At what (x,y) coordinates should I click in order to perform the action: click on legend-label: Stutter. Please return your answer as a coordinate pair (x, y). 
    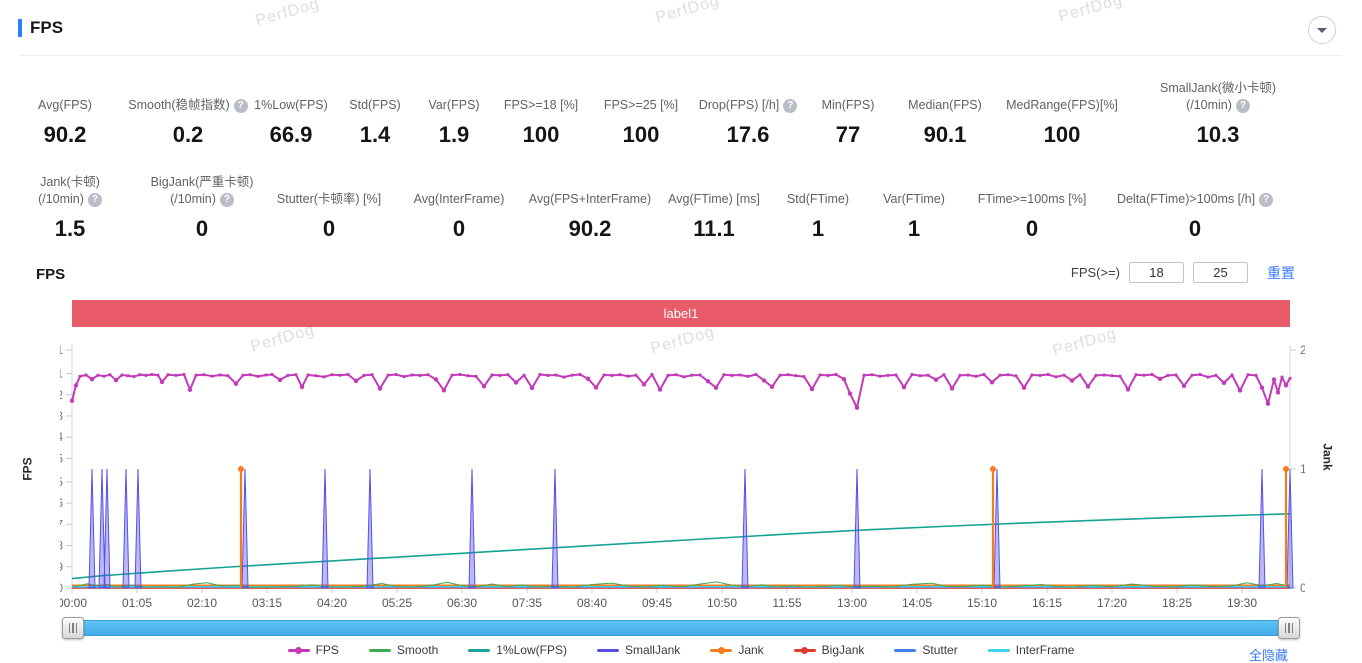
    Looking at the image, I should click on (940, 650).